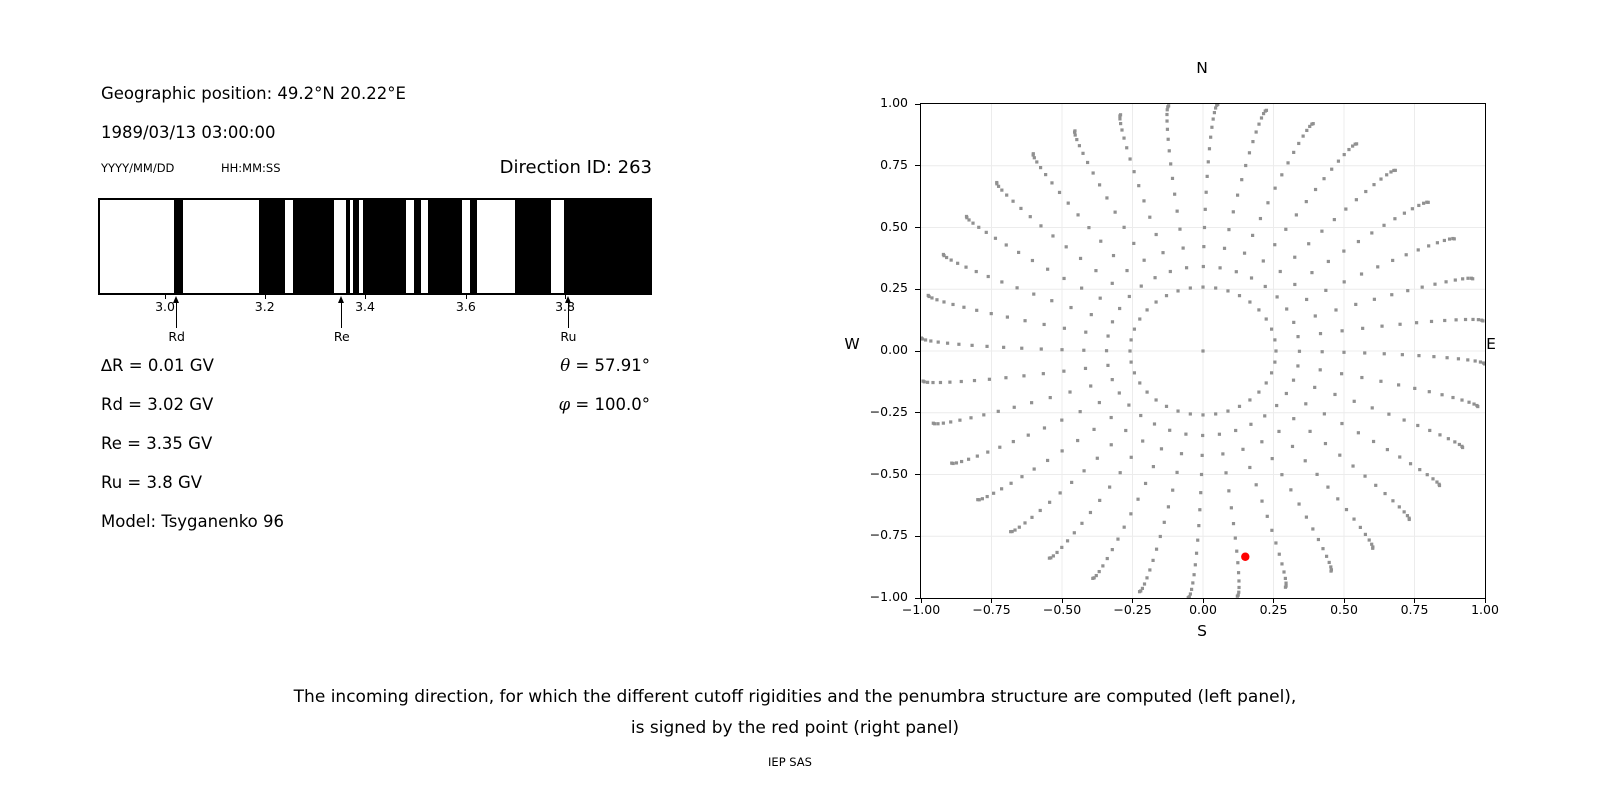  Describe the element at coordinates (575, 167) in the screenshot. I see `direction-id-text: Direction ID: 263` at that location.